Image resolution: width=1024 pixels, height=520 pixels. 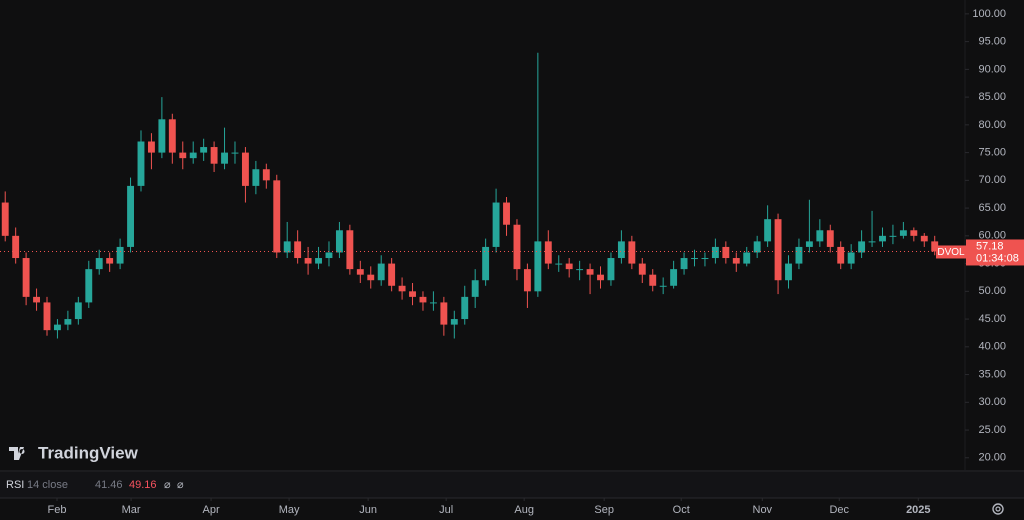 What do you see at coordinates (992, 125) in the screenshot?
I see `y-tick-label: 80.00` at bounding box center [992, 125].